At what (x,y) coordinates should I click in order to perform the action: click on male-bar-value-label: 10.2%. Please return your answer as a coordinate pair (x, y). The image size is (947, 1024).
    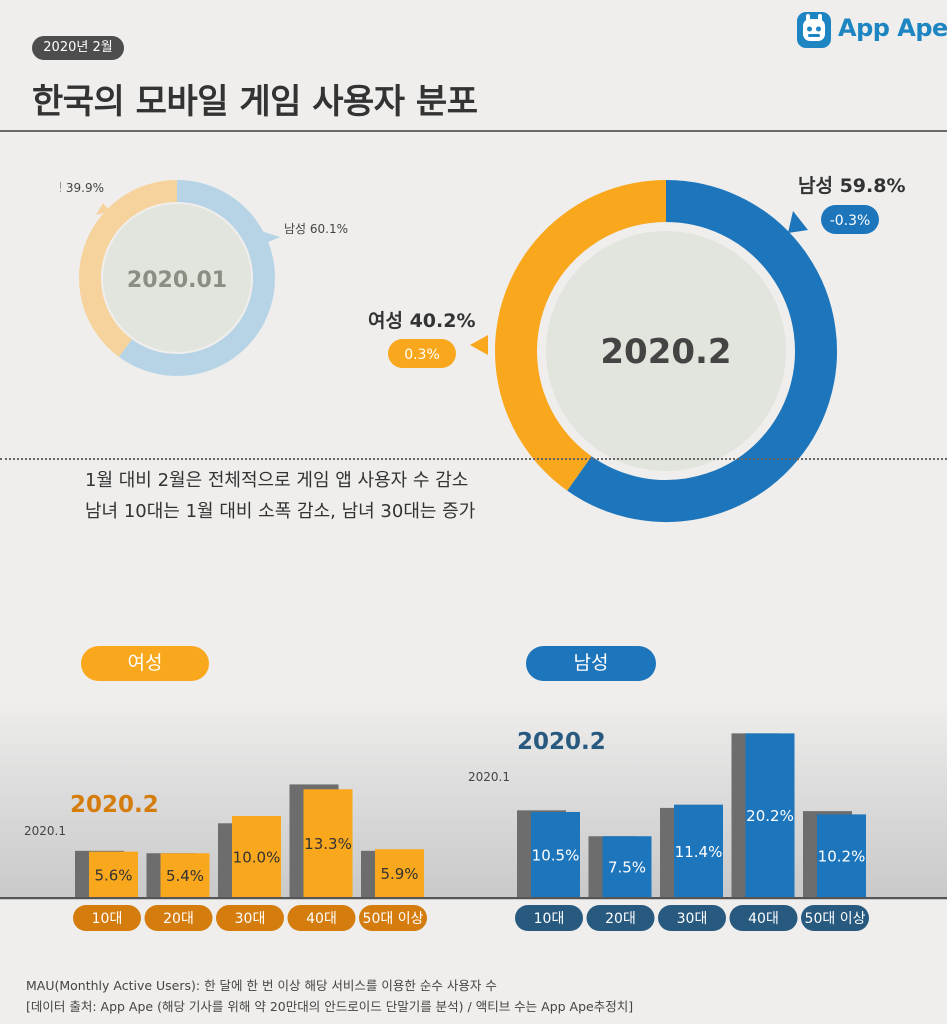
    Looking at the image, I should click on (842, 857).